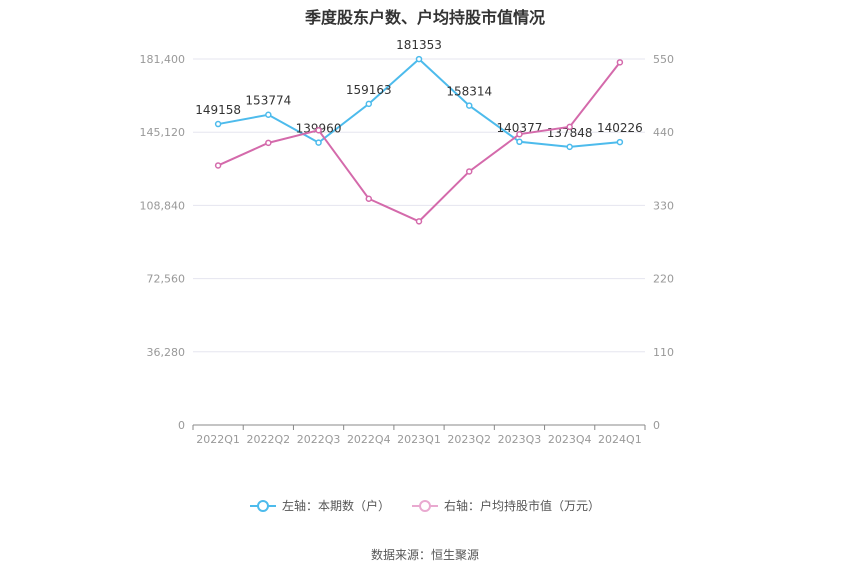  I want to click on data-label: 181353, so click(419, 45).